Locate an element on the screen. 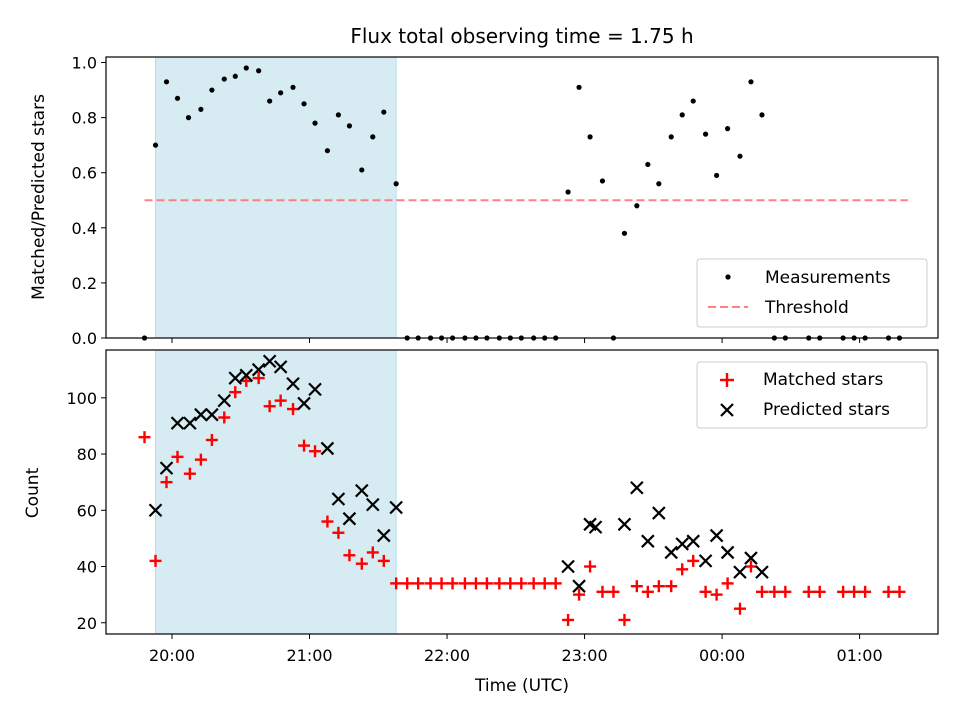 This screenshot has height=720, width=960. top-y-tick-label-3: 0.6 is located at coordinates (84, 173).